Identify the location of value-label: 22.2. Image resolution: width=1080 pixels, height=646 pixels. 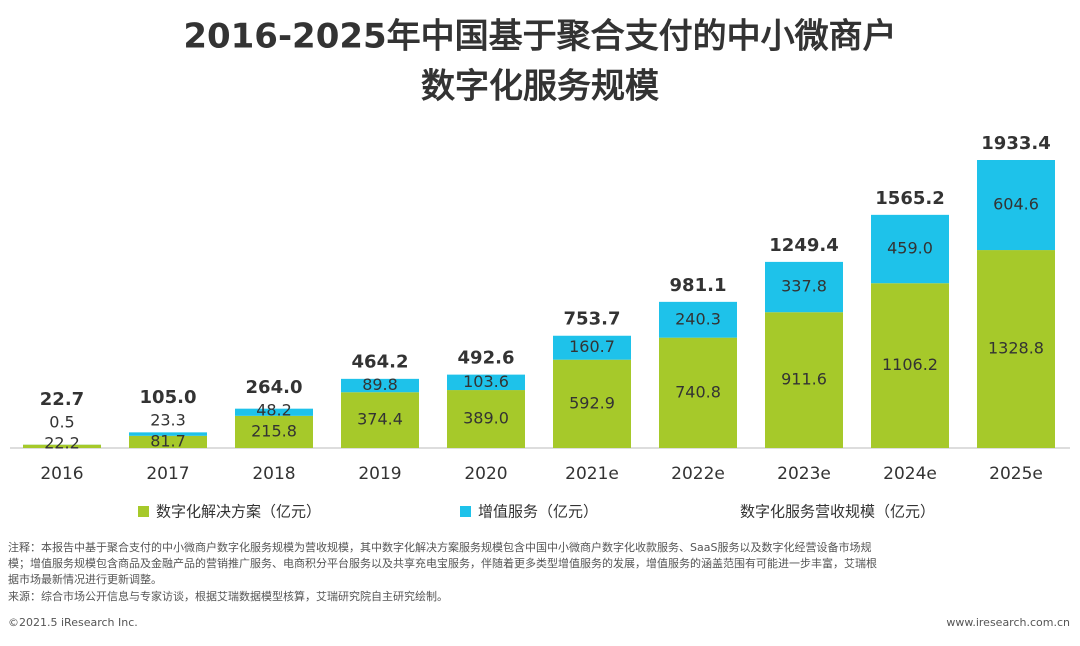
(62, 443).